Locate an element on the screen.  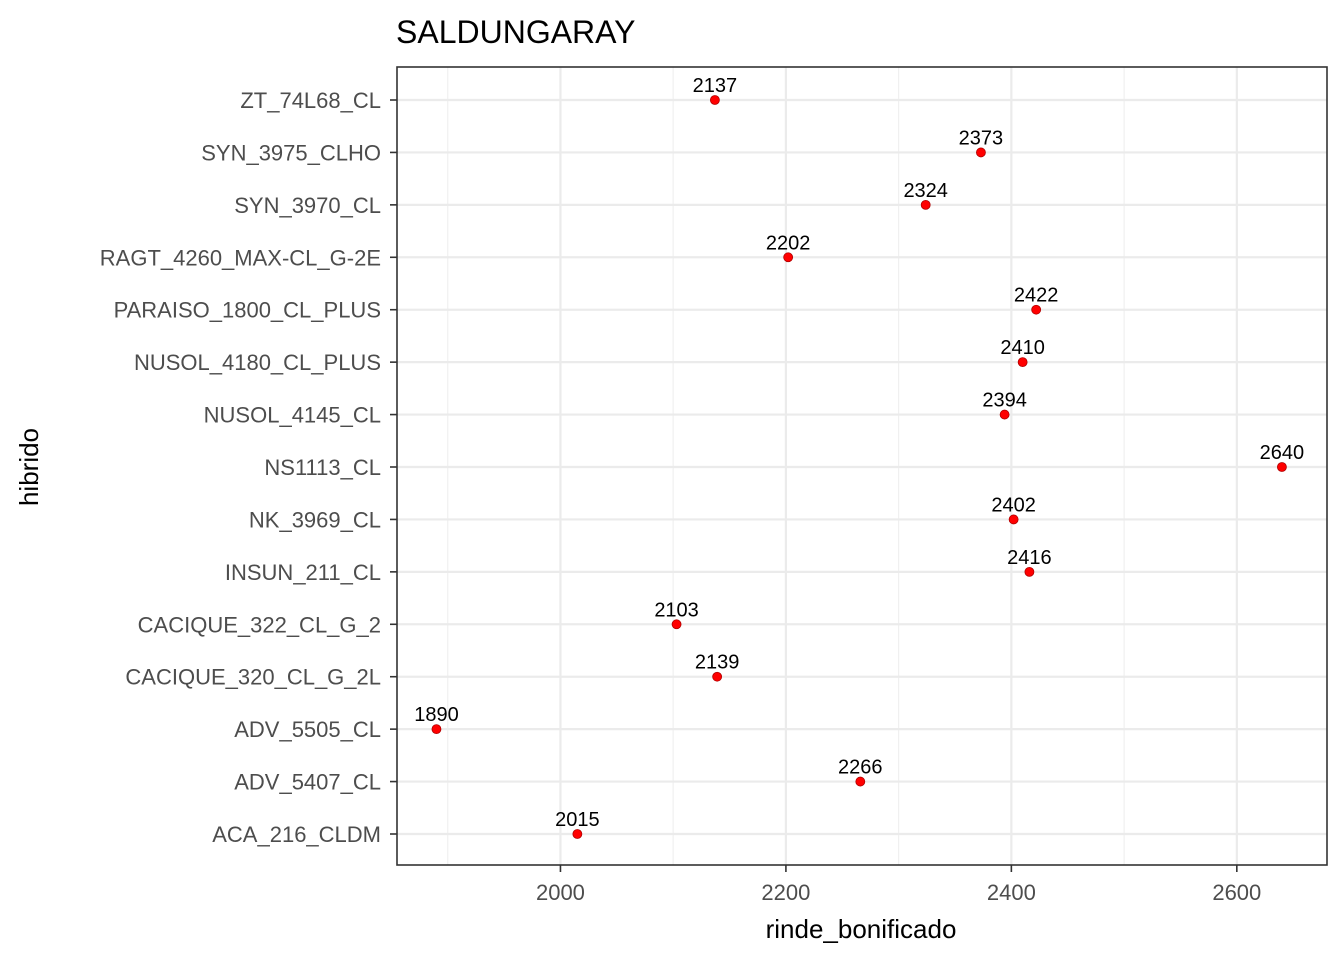
data-label: 2103 is located at coordinates (676, 610).